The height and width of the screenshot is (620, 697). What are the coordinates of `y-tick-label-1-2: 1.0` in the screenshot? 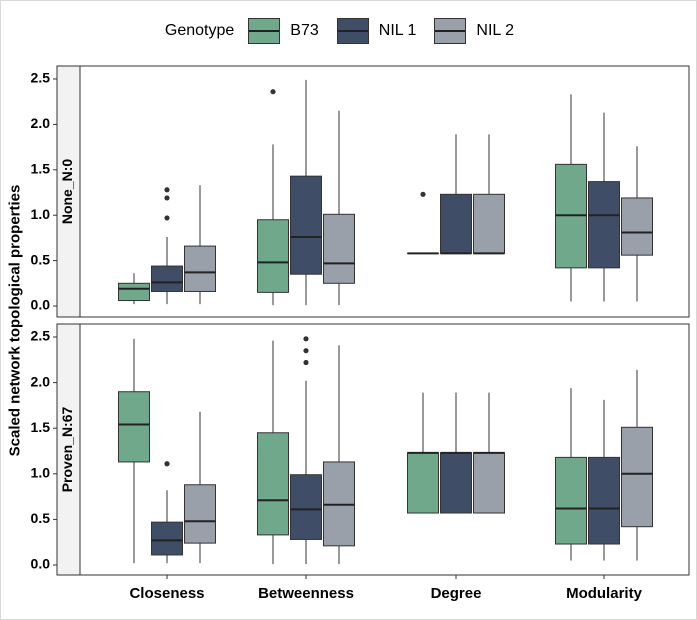 It's located at (41, 214).